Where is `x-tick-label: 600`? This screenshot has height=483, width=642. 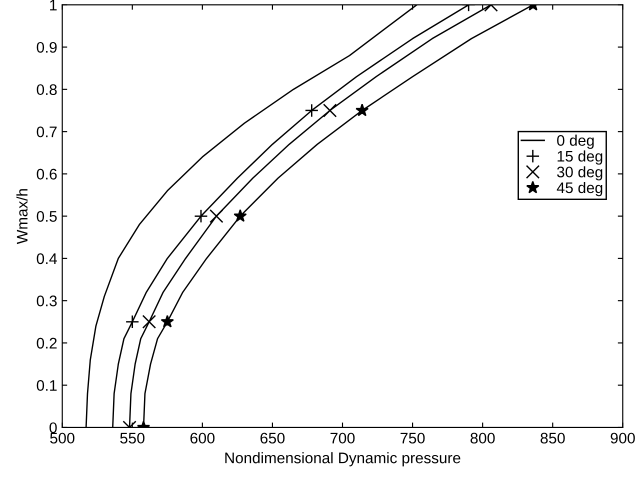
x-tick-label: 600 is located at coordinates (202, 438).